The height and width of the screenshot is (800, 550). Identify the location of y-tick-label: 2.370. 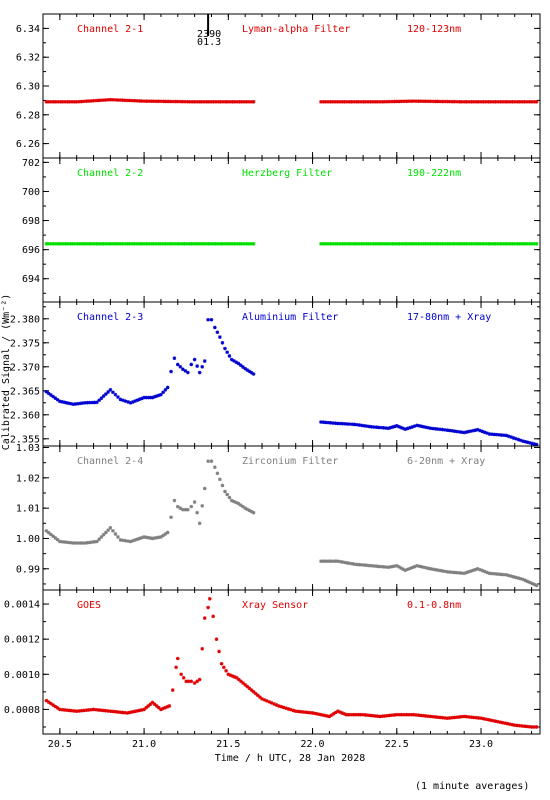
(25, 367).